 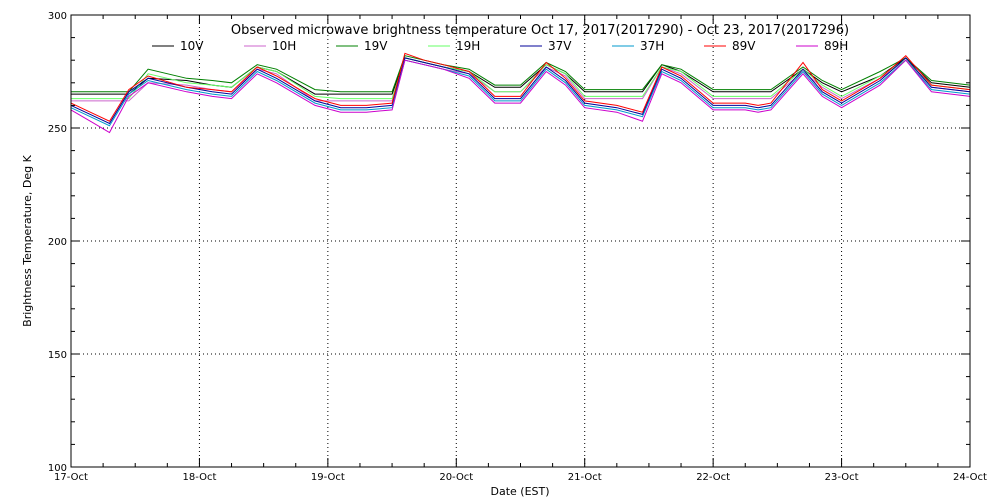 What do you see at coordinates (519, 491) in the screenshot?
I see `x-axis-label: Date (EST)` at bounding box center [519, 491].